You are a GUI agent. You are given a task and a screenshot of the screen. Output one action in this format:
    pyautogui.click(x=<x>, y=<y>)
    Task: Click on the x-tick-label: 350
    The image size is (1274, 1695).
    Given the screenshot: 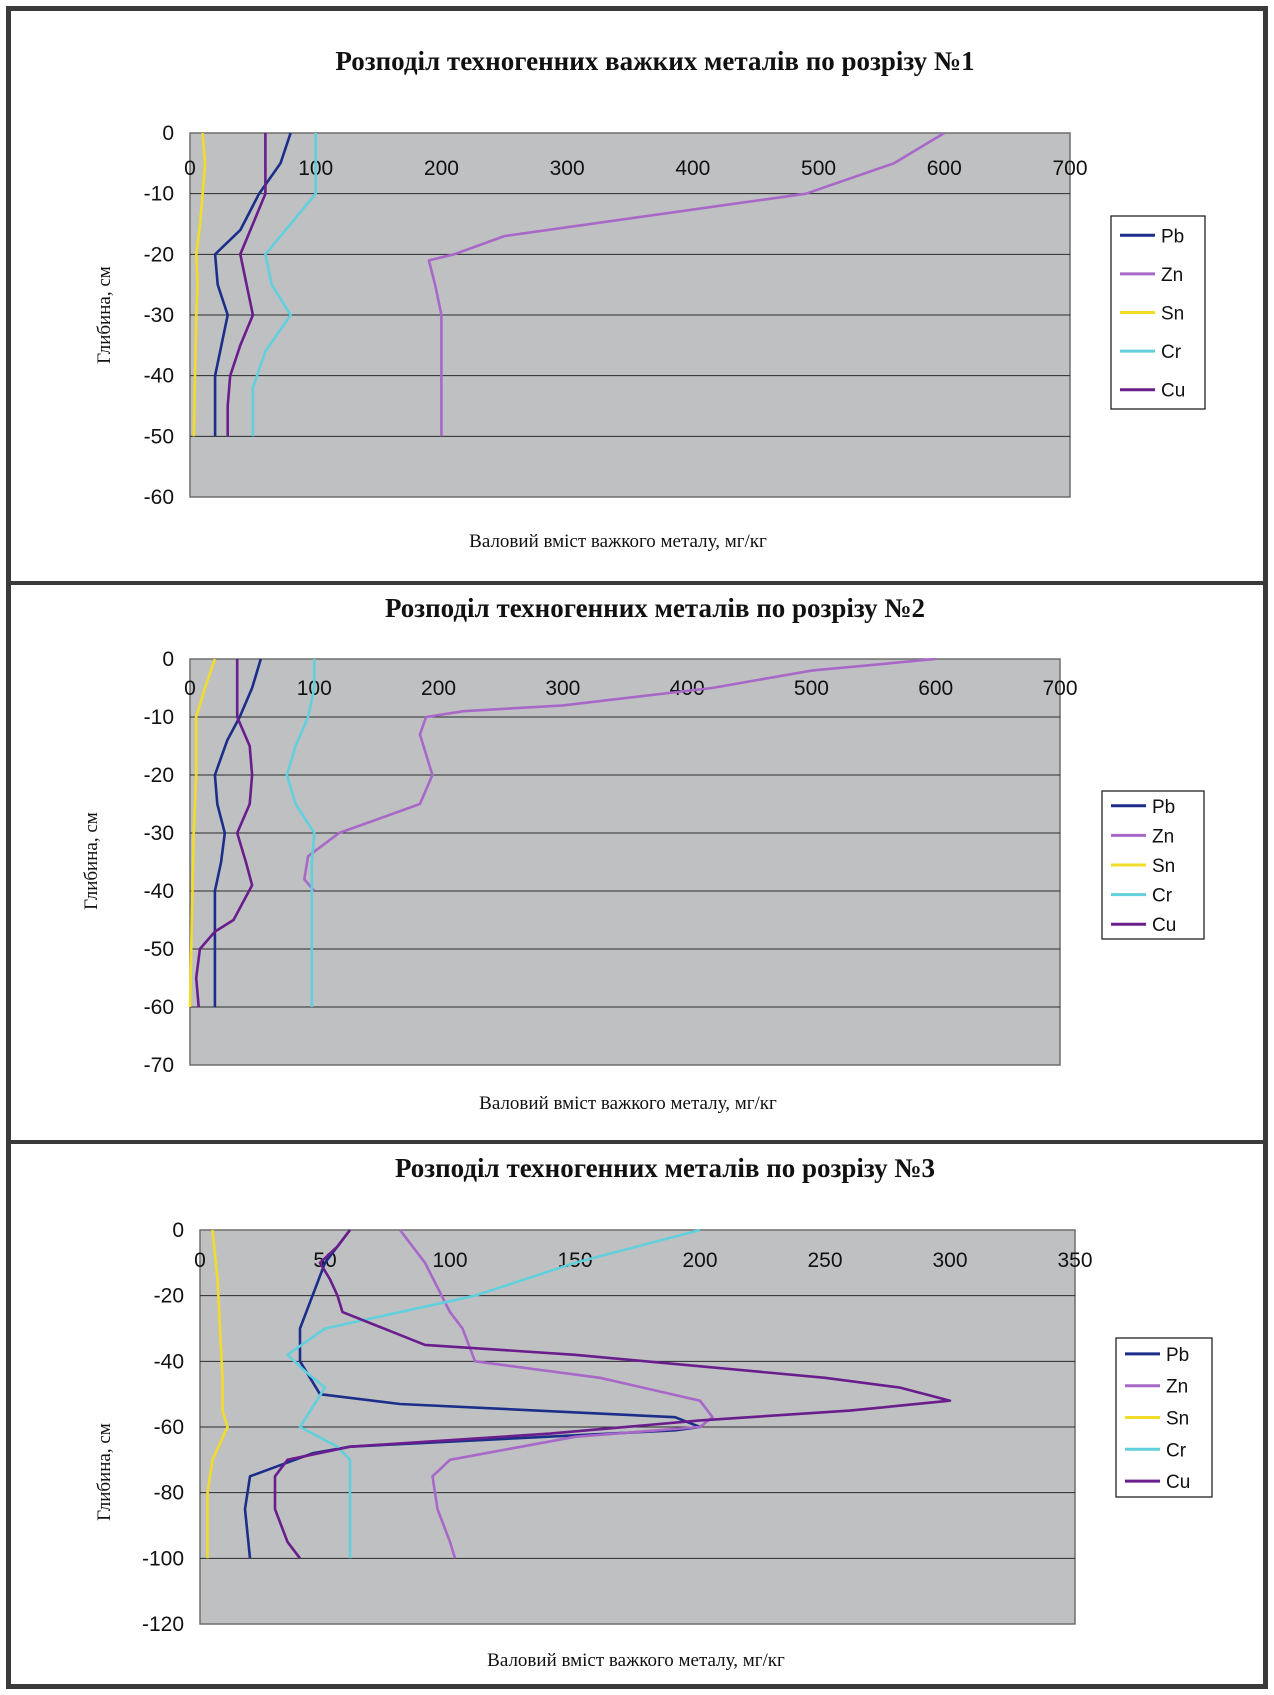 What is the action you would take?
    pyautogui.click(x=1074, y=1260)
    